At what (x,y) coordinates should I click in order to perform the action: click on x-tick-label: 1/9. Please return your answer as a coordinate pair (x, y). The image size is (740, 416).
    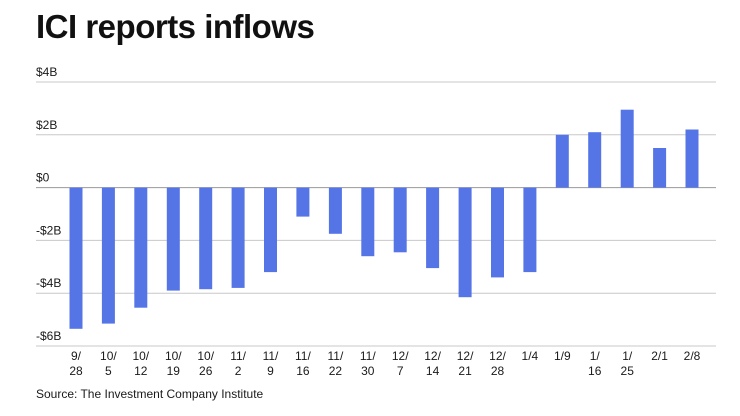
    Looking at the image, I should click on (562, 356).